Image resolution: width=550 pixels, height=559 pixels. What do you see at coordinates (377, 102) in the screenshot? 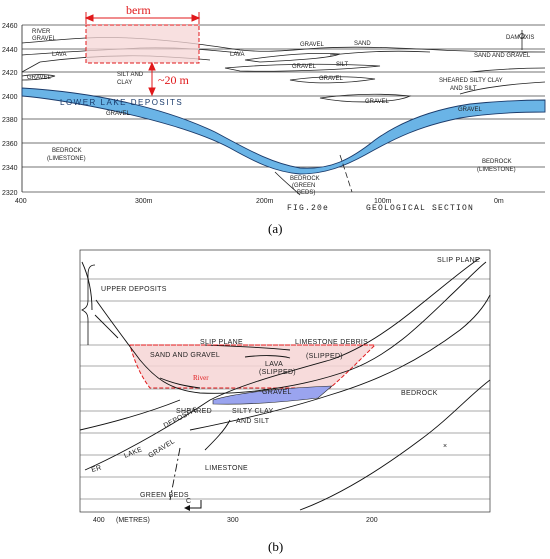
I see `label-gravel-right-lens: GRAVEL` at bounding box center [377, 102].